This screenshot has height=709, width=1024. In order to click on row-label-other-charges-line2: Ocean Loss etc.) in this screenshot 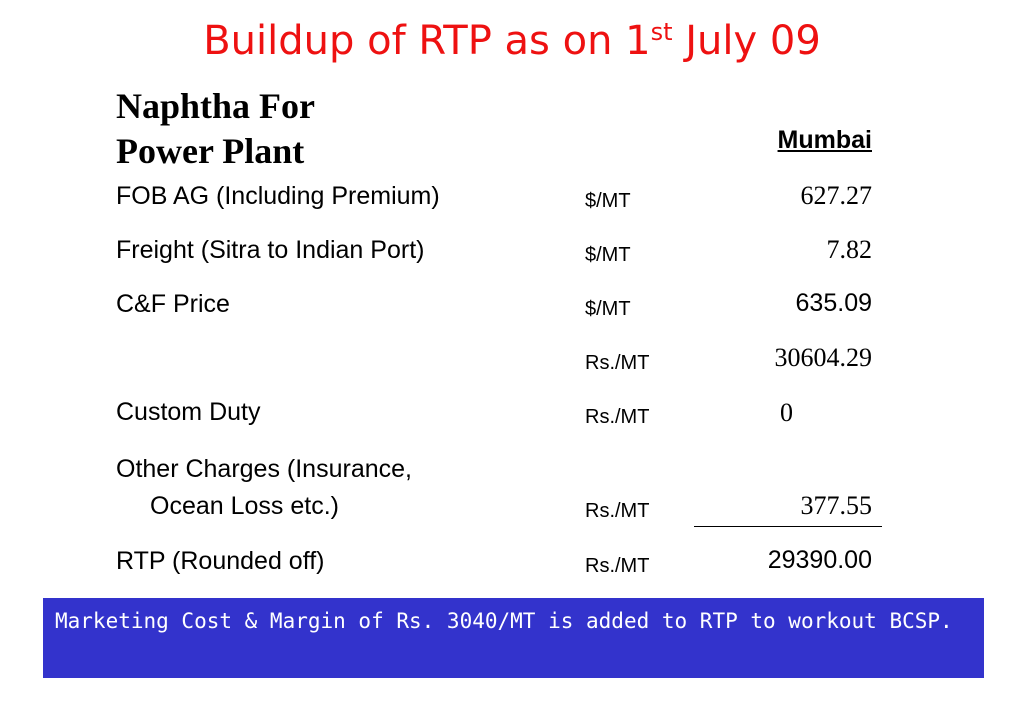, I will do `click(244, 506)`.